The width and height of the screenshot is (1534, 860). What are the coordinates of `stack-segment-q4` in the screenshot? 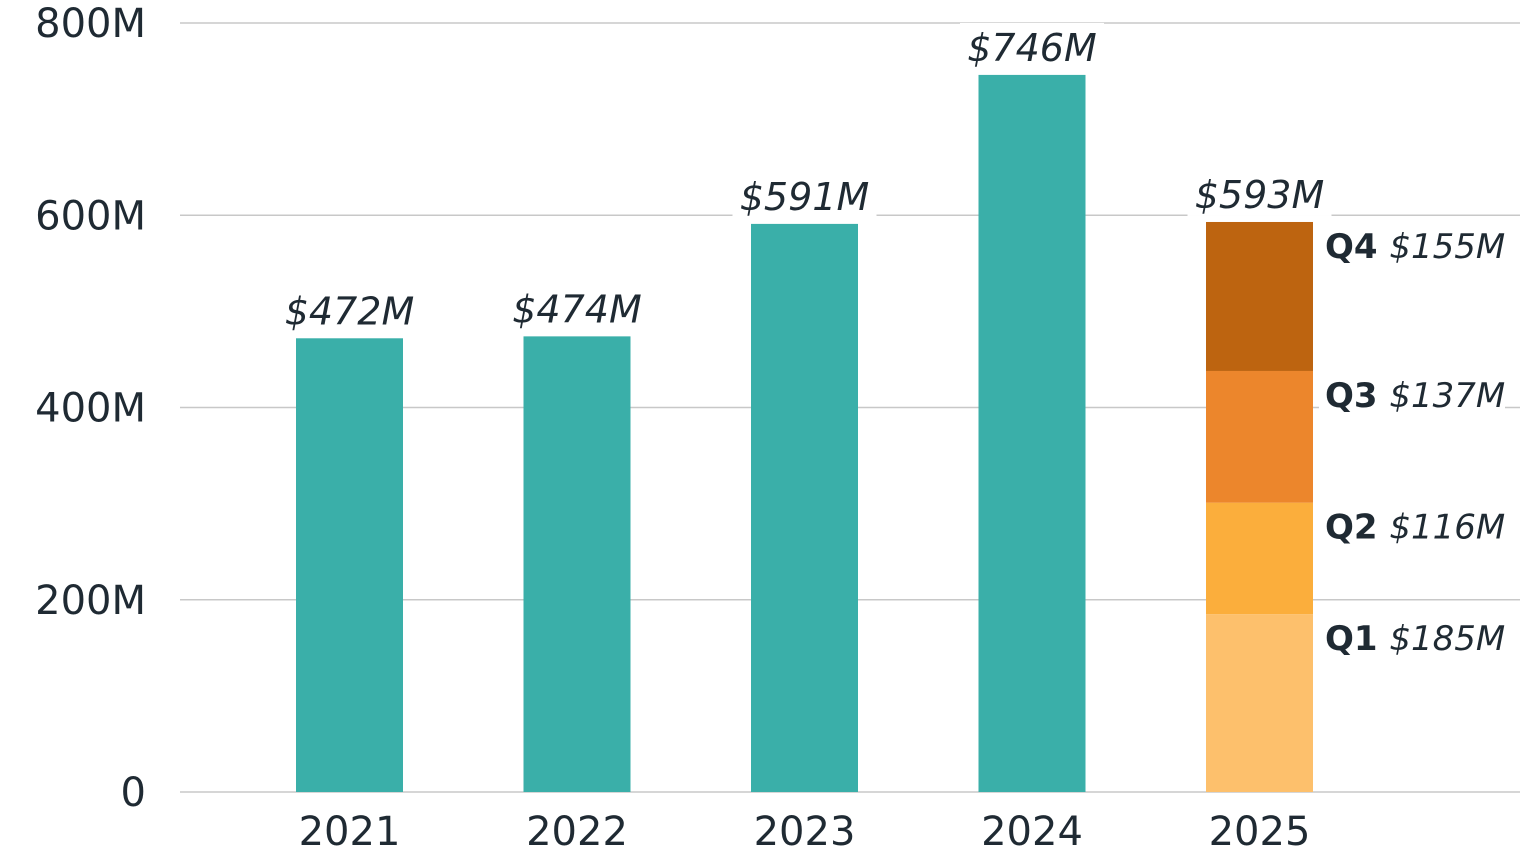 It's located at (1259, 296).